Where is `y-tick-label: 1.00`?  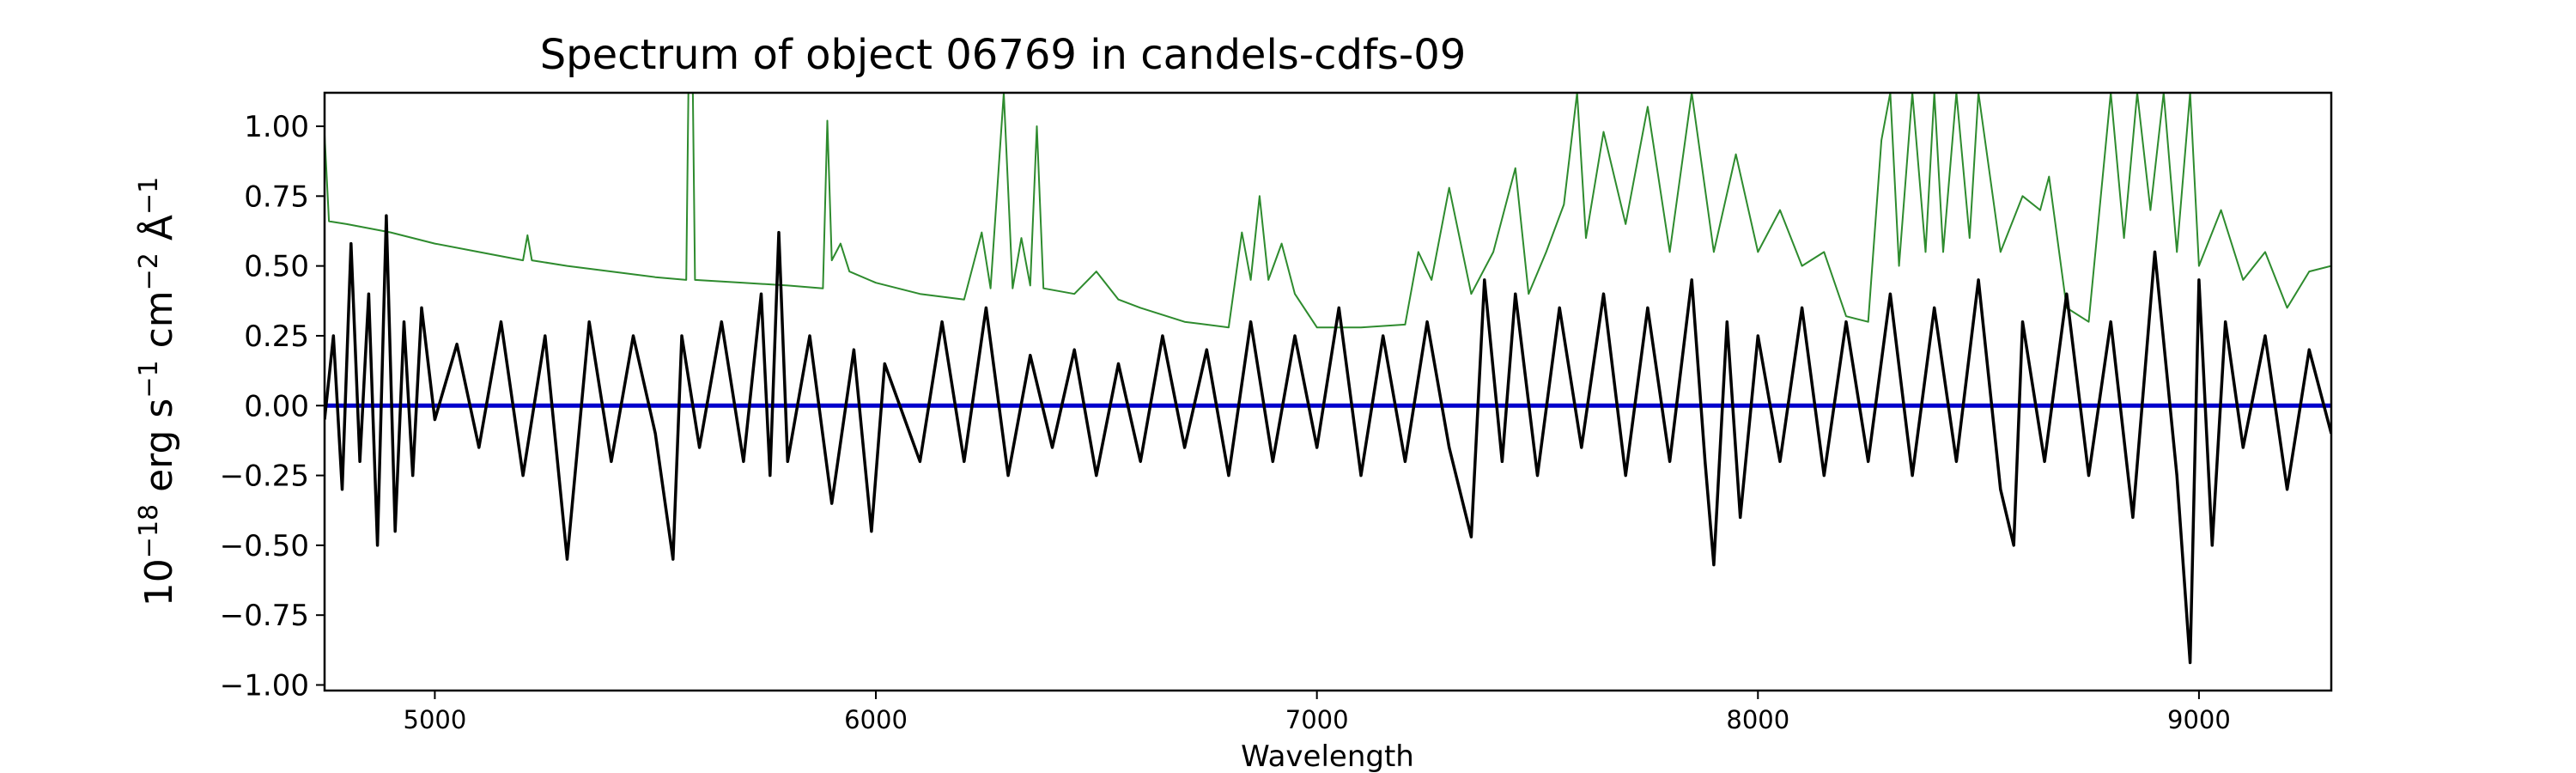 y-tick-label: 1.00 is located at coordinates (276, 127).